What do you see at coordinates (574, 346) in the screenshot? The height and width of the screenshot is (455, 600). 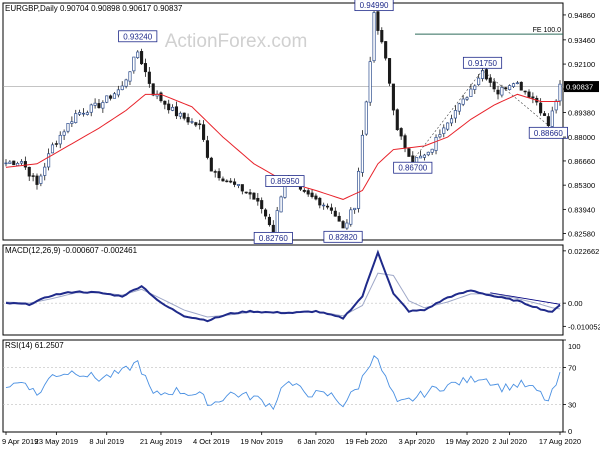 I see `y-tick-label: 100` at bounding box center [574, 346].